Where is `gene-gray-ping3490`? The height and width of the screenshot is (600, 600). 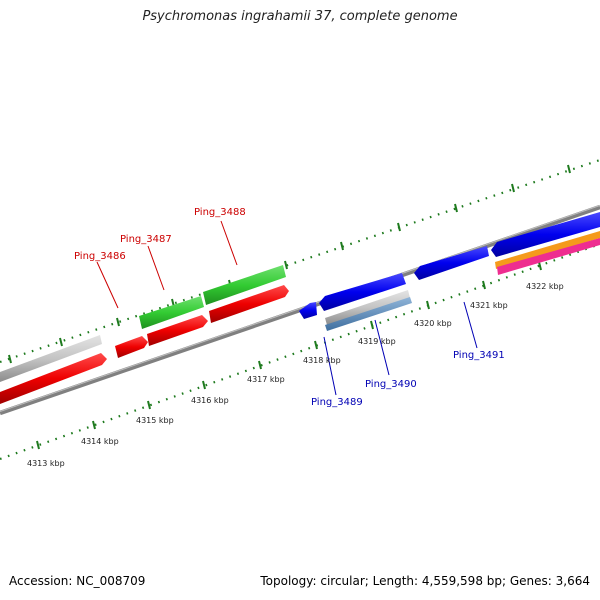 gene-gray-ping3490 is located at coordinates (367, 307).